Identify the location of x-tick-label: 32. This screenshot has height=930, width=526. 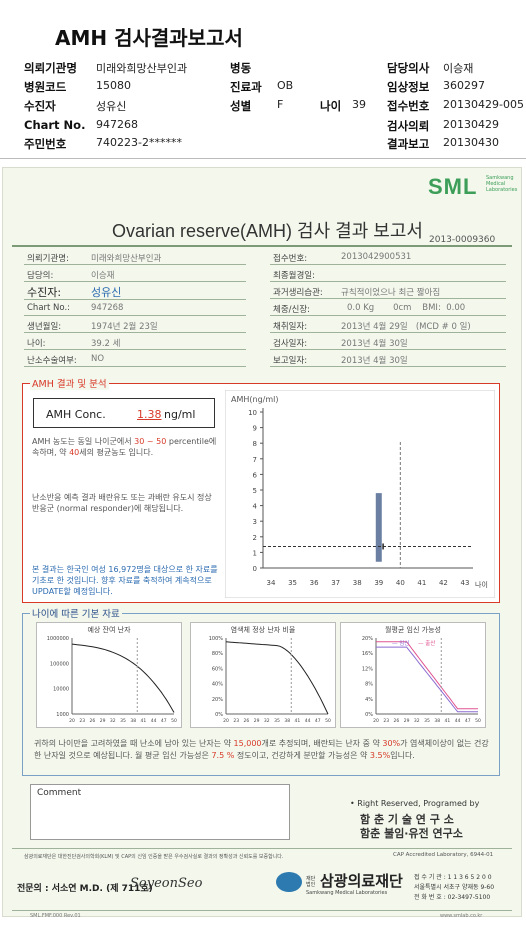
(113, 721).